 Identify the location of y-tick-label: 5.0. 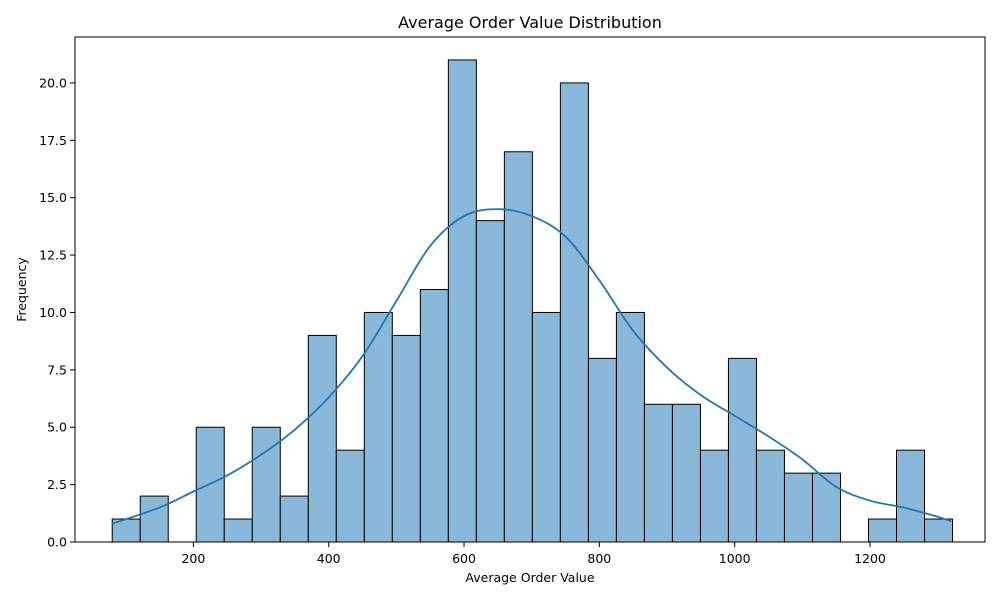
(57, 427).